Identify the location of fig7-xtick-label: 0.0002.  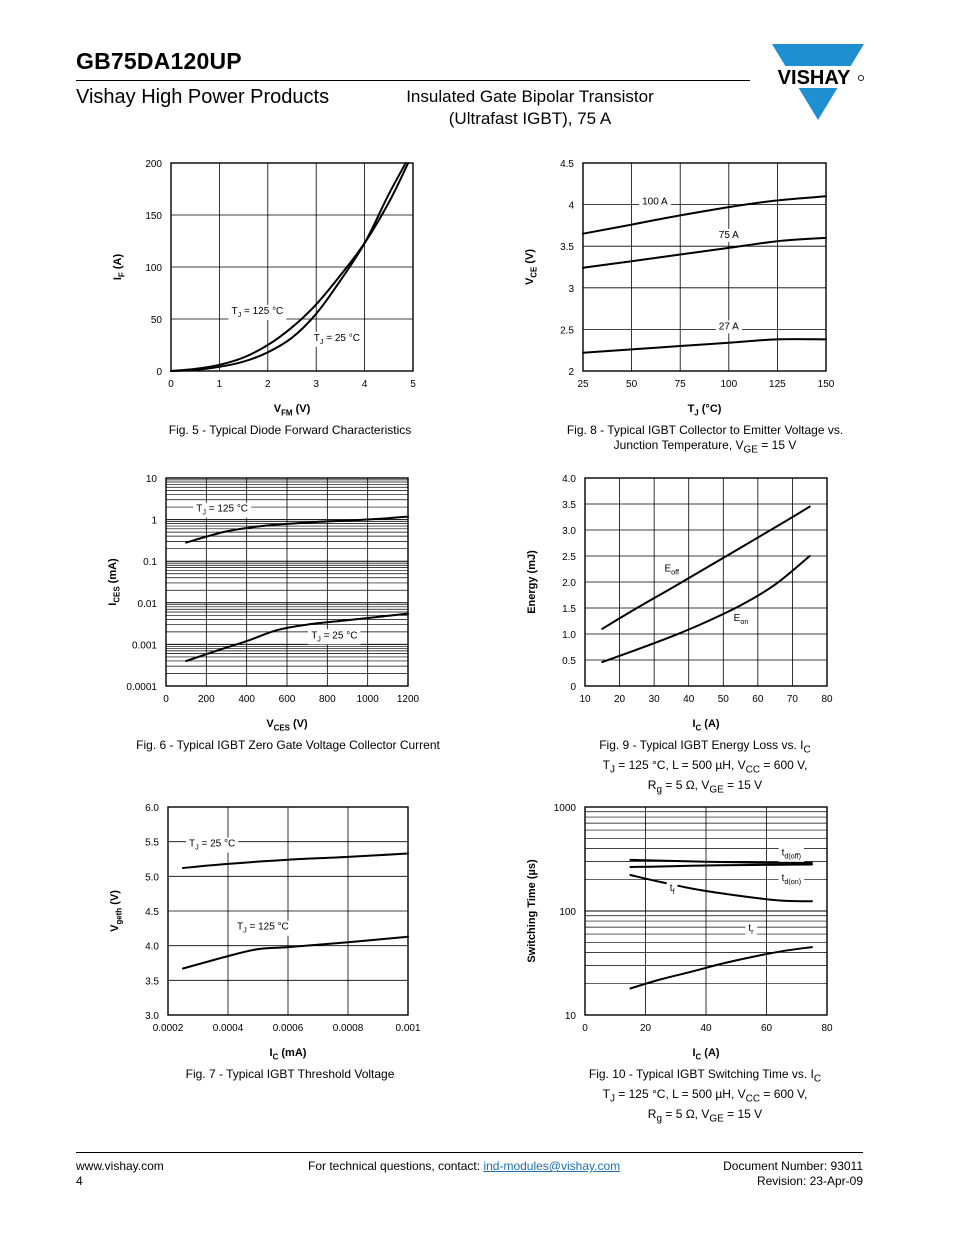
(168, 1028).